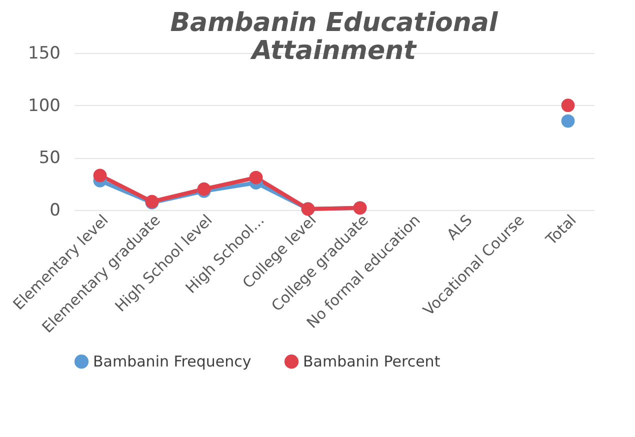 The width and height of the screenshot is (635, 437). What do you see at coordinates (44, 54) in the screenshot?
I see `y-tick-label: 150` at bounding box center [44, 54].